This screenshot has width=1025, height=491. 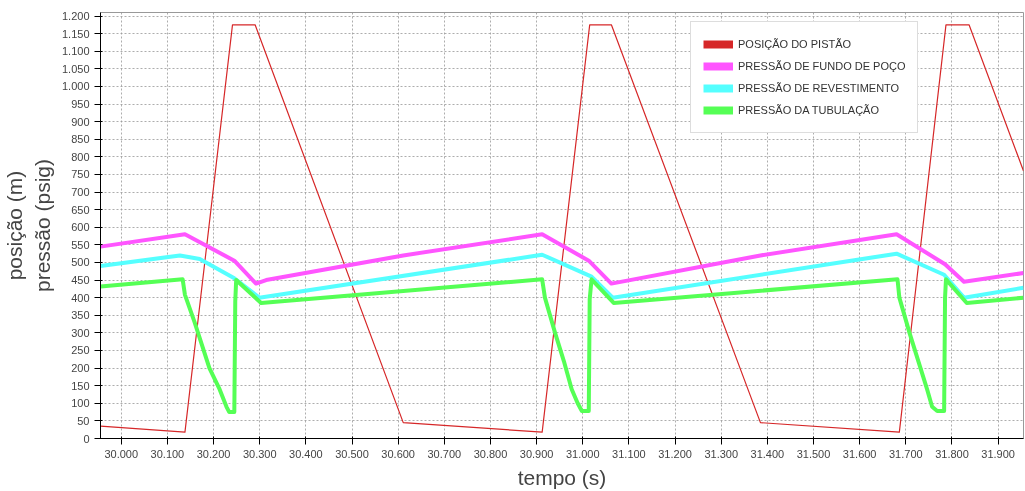 I want to click on y-tick-label: 200, so click(x=80, y=368).